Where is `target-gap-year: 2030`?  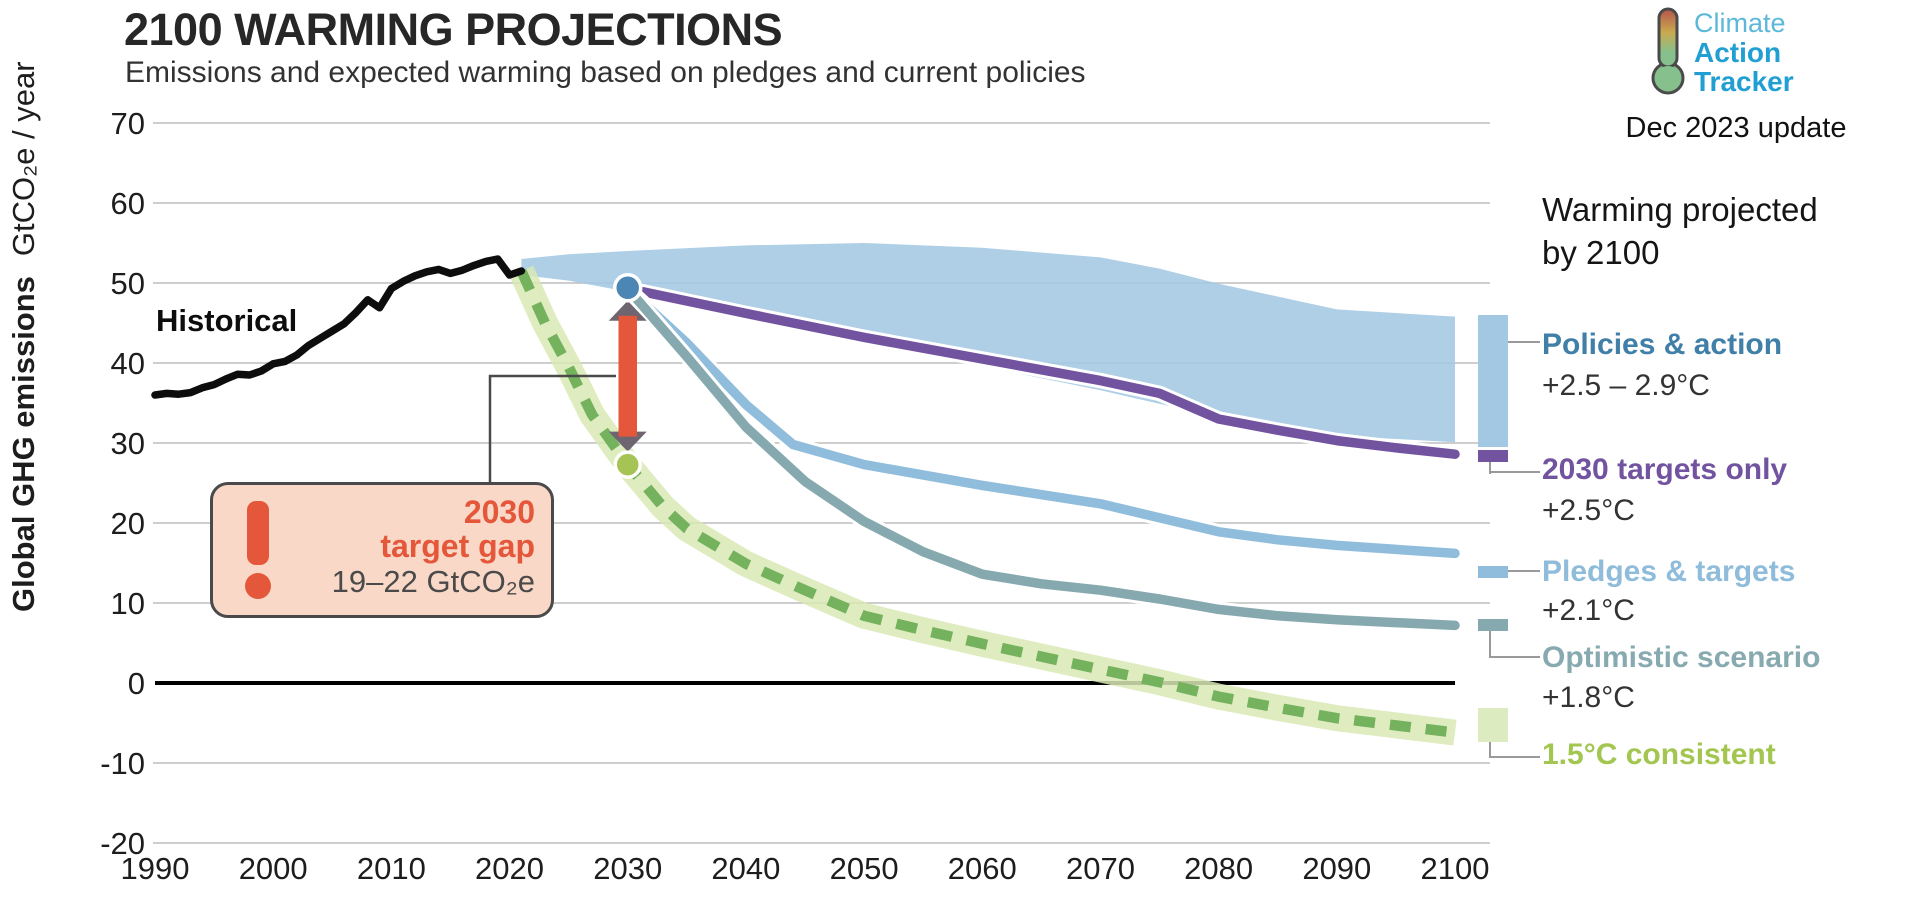
target-gap-year: 2030 is located at coordinates (499, 512).